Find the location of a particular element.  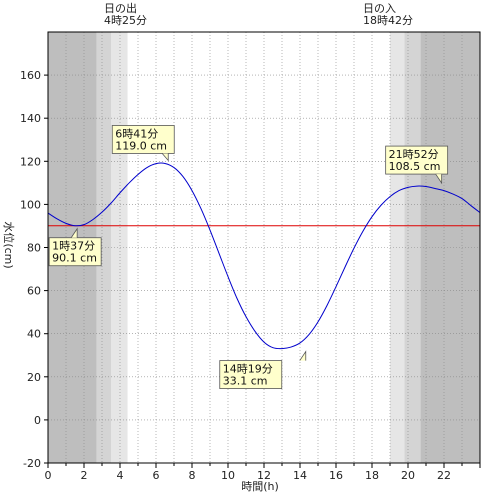

y-tick-label: 140 is located at coordinates (30, 118).